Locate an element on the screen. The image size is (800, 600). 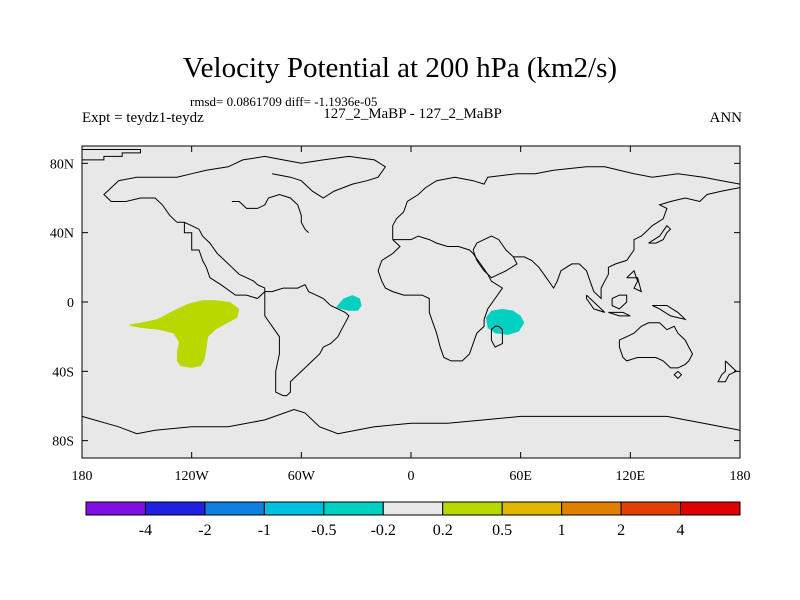
season-label: ANN is located at coordinates (726, 118).